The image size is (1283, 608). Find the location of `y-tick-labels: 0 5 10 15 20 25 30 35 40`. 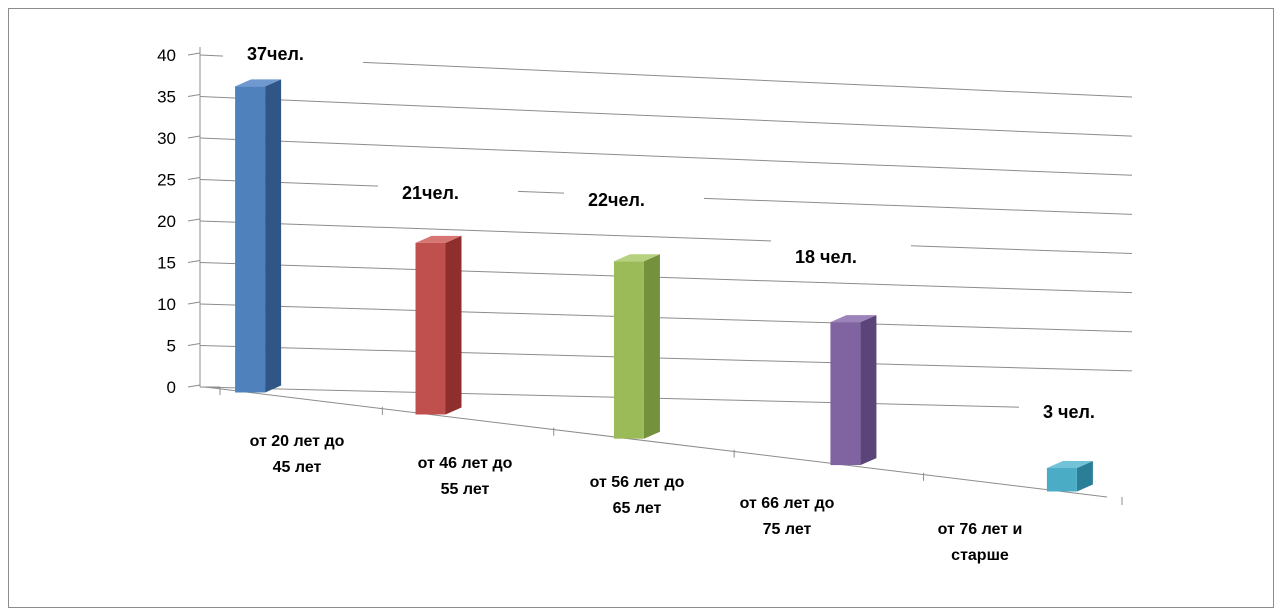

y-tick-labels: 0 5 10 15 20 25 30 35 40 is located at coordinates (166, 221).